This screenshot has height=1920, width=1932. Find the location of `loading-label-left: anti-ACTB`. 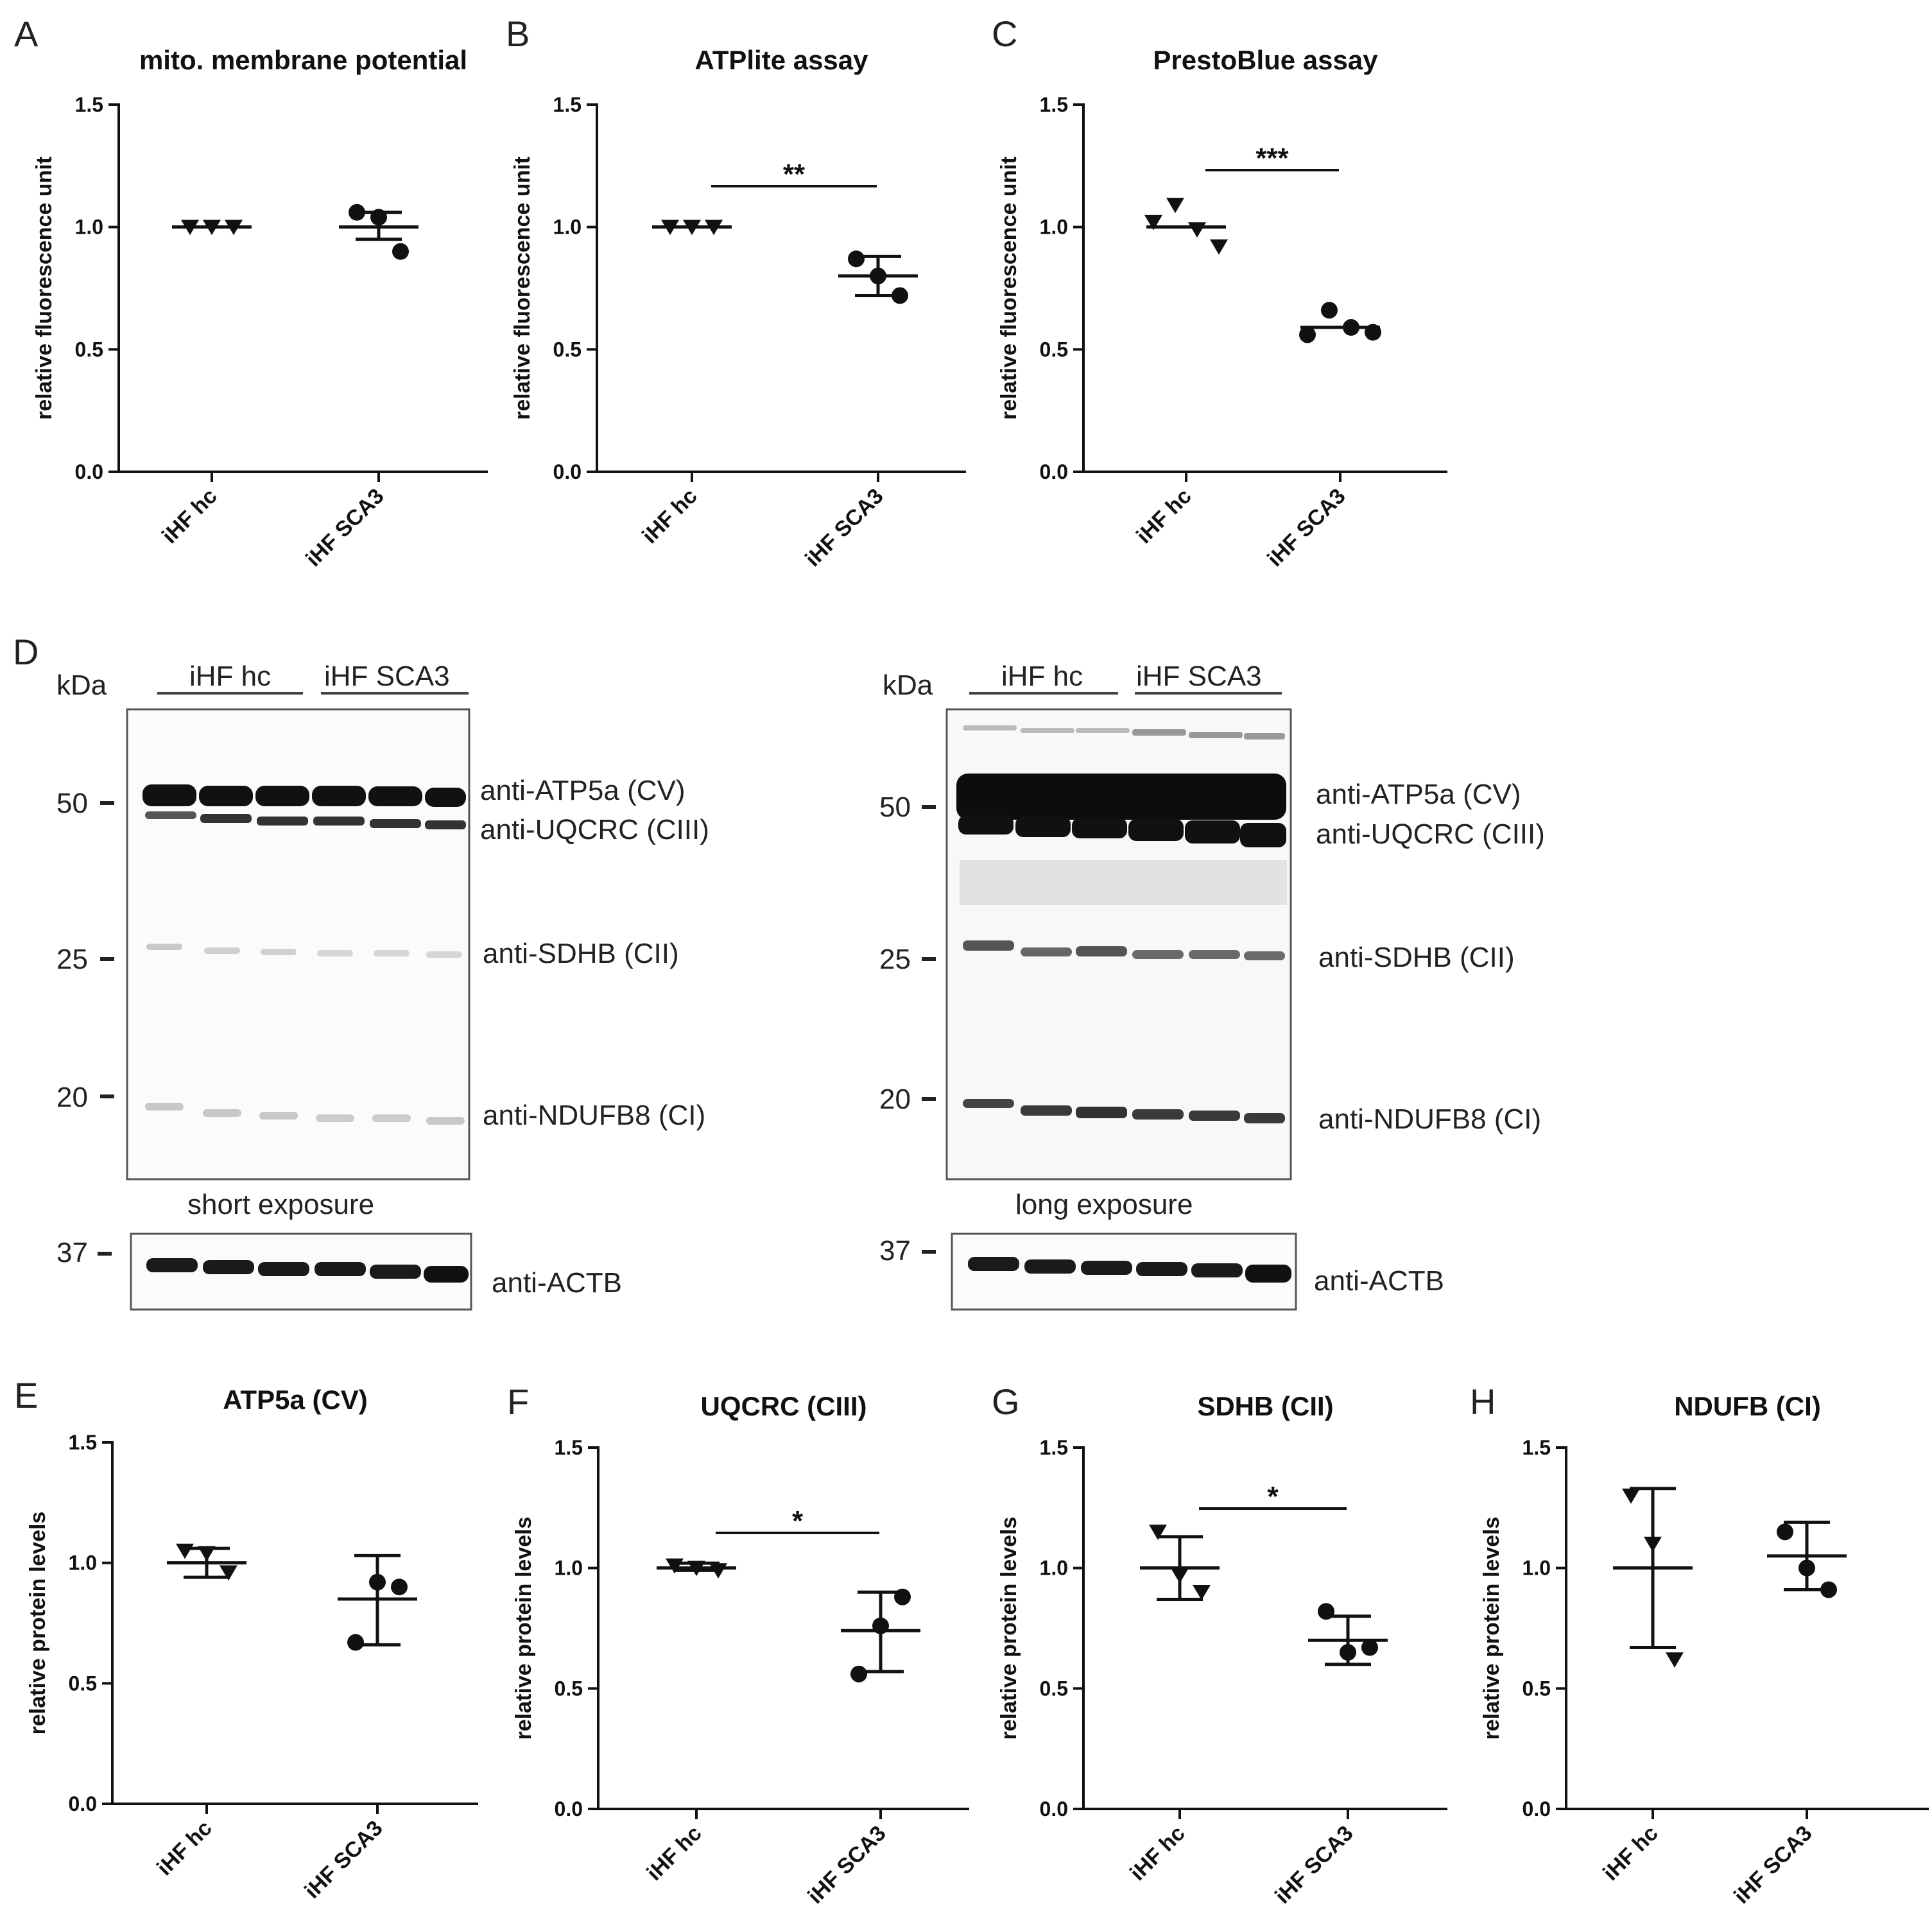

loading-label-left: anti-ACTB is located at coordinates (557, 1283).